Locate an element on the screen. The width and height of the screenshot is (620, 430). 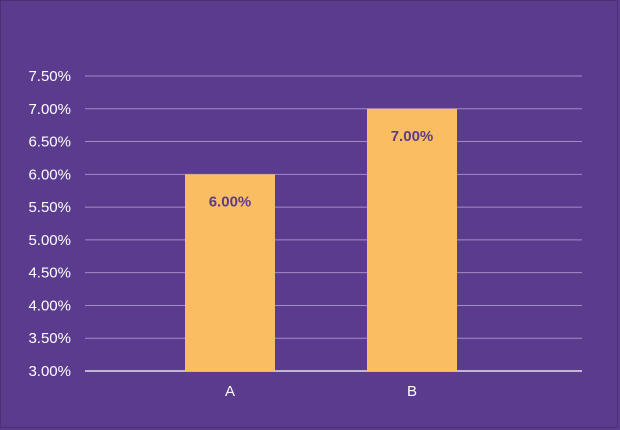
y-tick-label: 4.00% is located at coordinates (49, 305).